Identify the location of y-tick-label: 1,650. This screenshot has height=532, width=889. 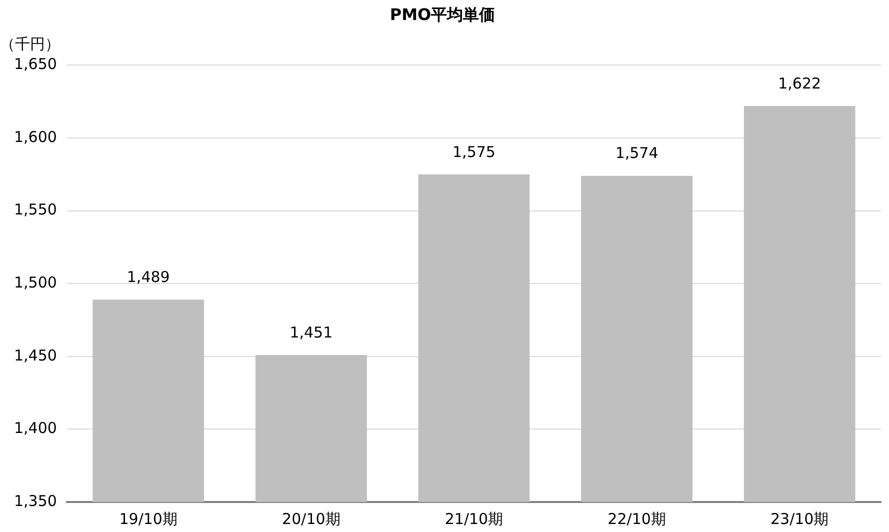
(35, 64).